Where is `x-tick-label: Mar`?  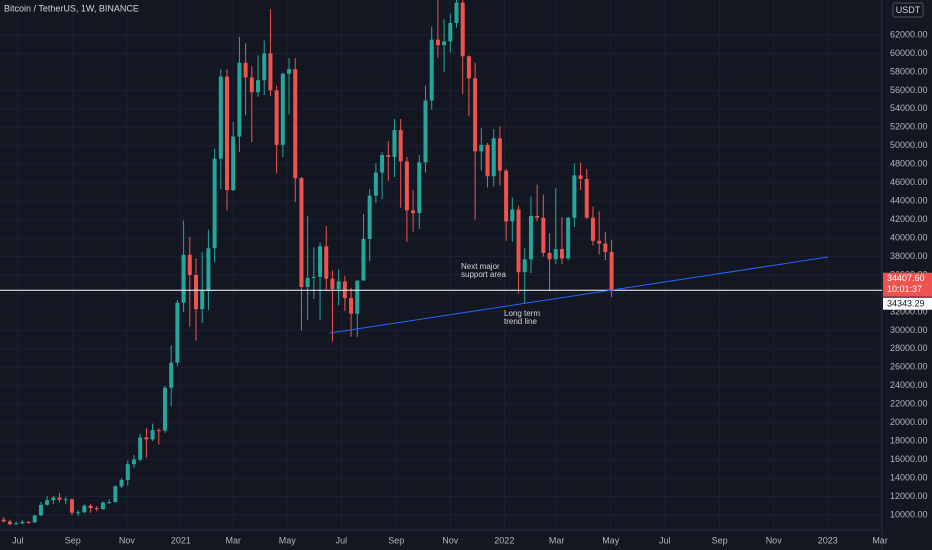
x-tick-label: Mar is located at coordinates (880, 540).